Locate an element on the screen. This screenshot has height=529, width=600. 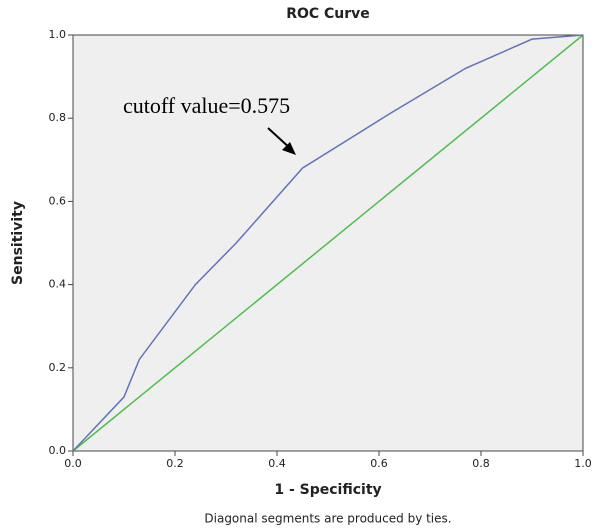
annotation: cutoff value=0.575 is located at coordinates (206, 105).